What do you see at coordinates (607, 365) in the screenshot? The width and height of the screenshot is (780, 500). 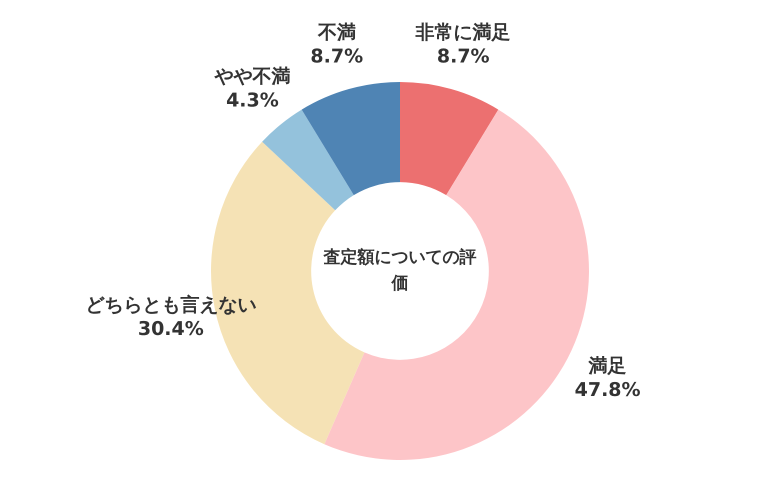 I see `slice-label: 満足` at bounding box center [607, 365].